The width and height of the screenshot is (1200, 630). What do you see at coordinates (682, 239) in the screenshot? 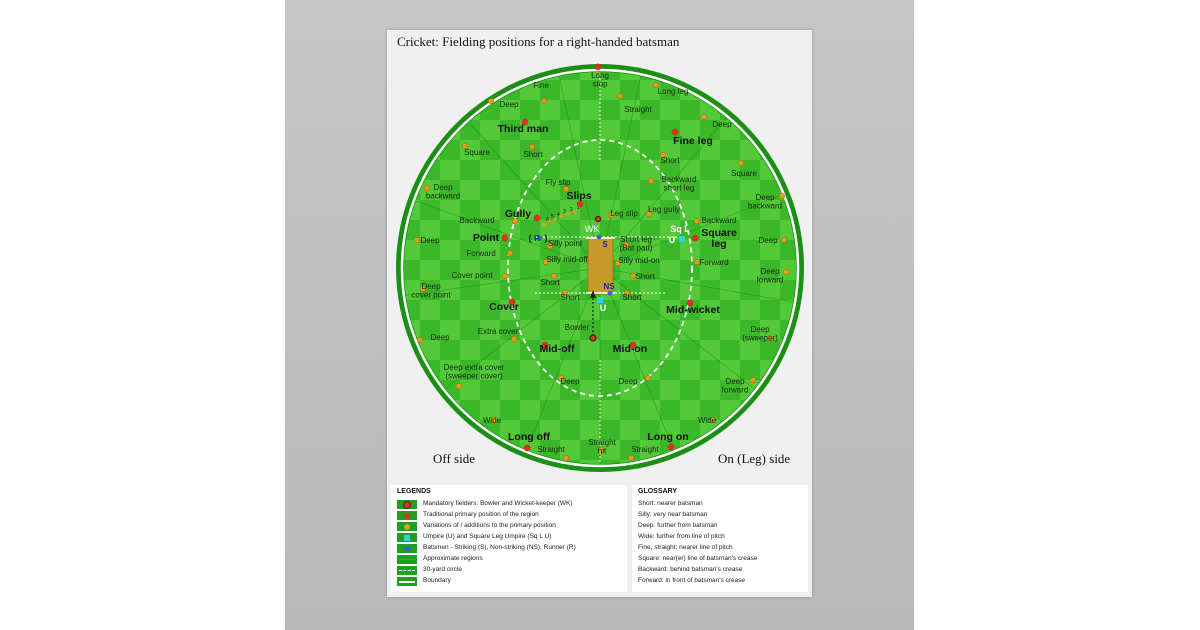
I see `square-leg-umpire-square` at bounding box center [682, 239].